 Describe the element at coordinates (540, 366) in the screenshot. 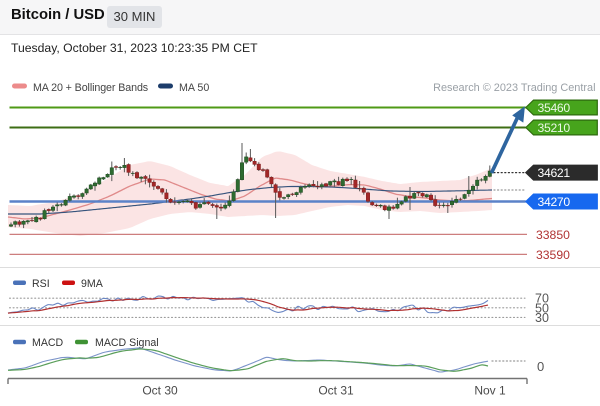

I see `svg-text: 0` at that location.